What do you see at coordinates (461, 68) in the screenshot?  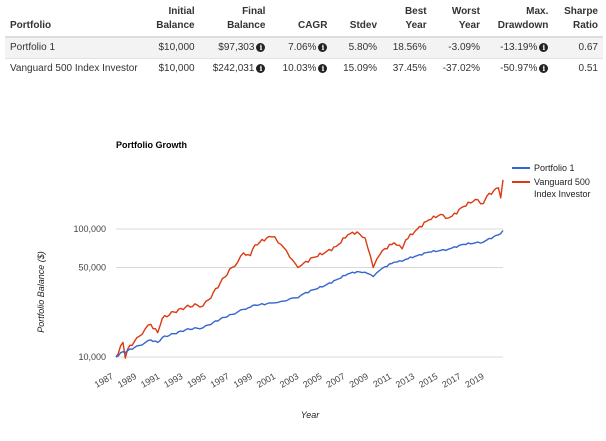 I see `cell-worst-year: -37.02%` at bounding box center [461, 68].